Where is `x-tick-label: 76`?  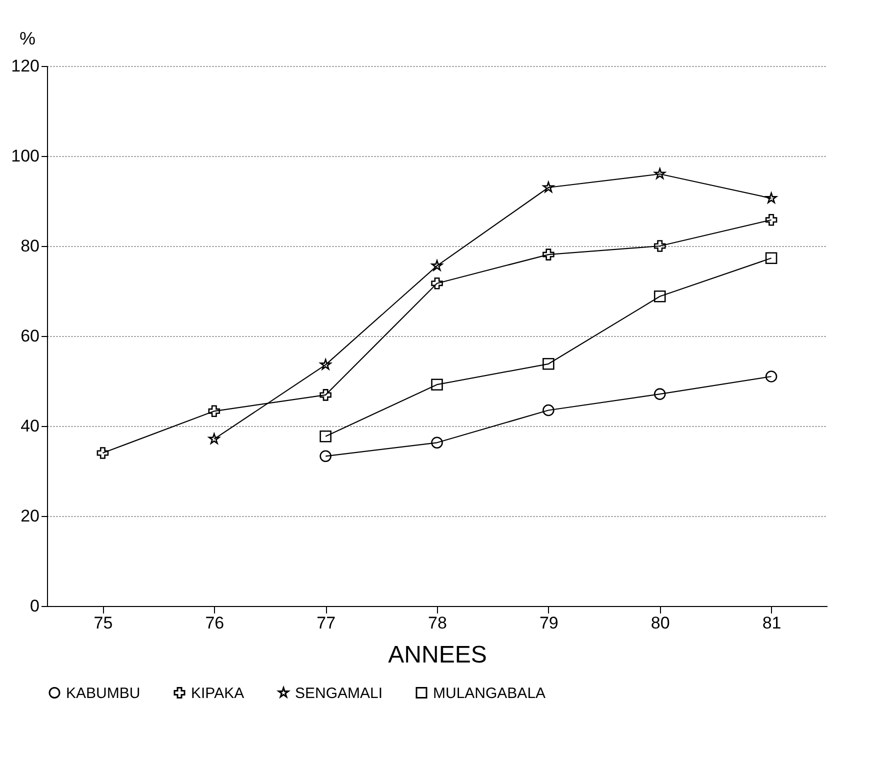 x-tick-label: 76 is located at coordinates (214, 623).